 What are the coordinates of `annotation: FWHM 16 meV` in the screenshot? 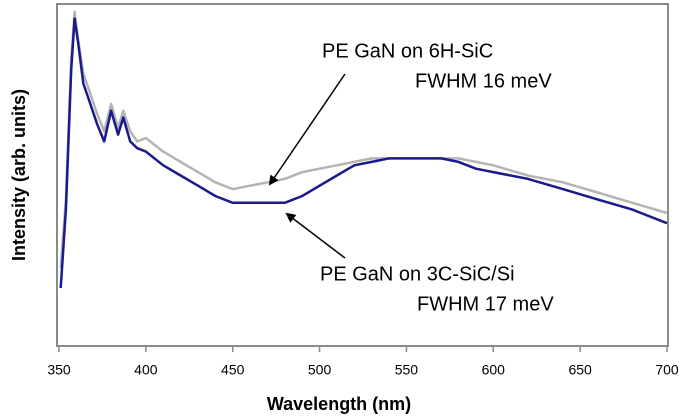 It's located at (483, 81).